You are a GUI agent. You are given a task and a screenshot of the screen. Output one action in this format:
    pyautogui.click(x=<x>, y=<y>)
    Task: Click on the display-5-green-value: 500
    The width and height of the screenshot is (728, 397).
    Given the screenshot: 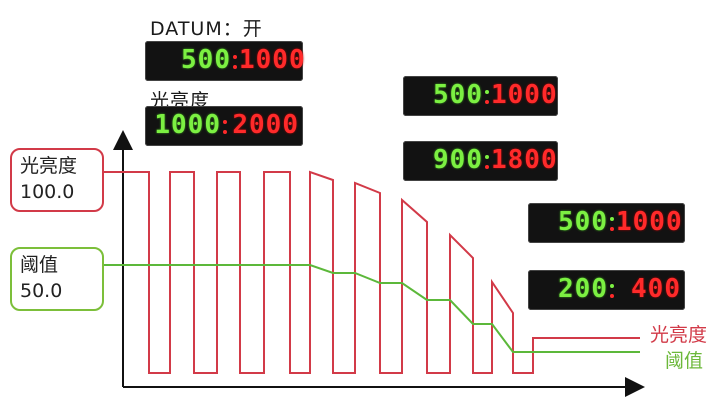 What is the action you would take?
    pyautogui.click(x=583, y=222)
    